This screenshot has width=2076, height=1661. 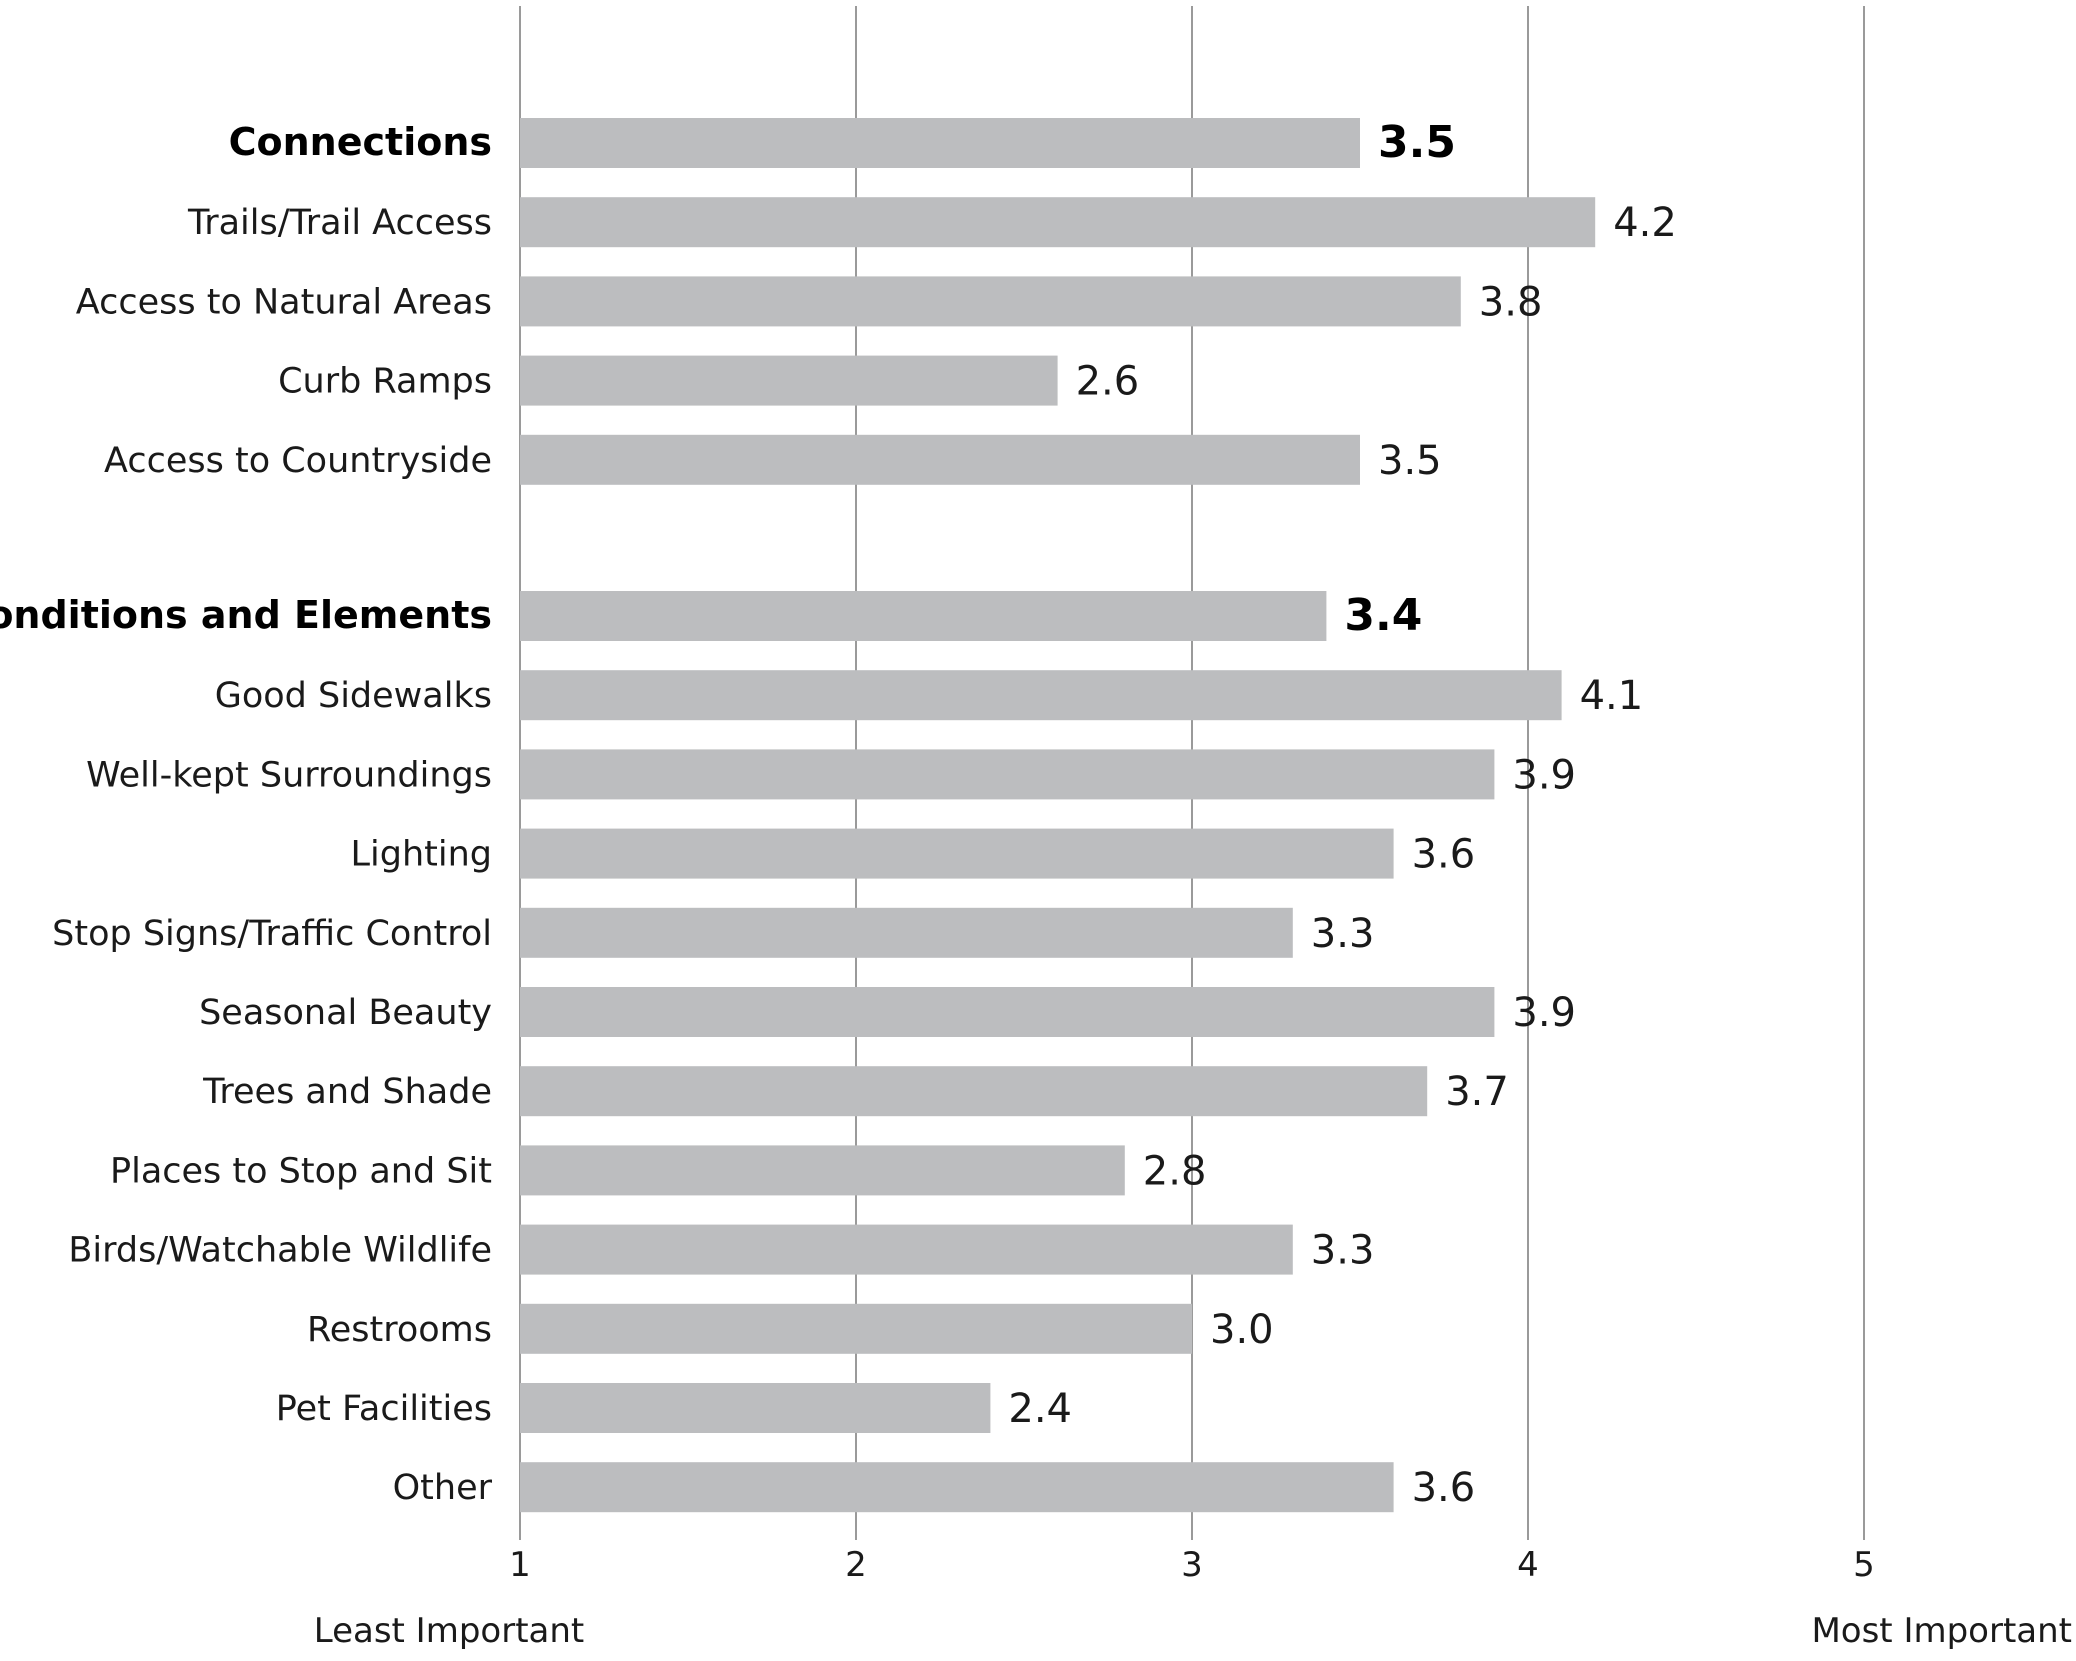 I want to click on category-label: Places to Stop and Sit, so click(x=301, y=1171).